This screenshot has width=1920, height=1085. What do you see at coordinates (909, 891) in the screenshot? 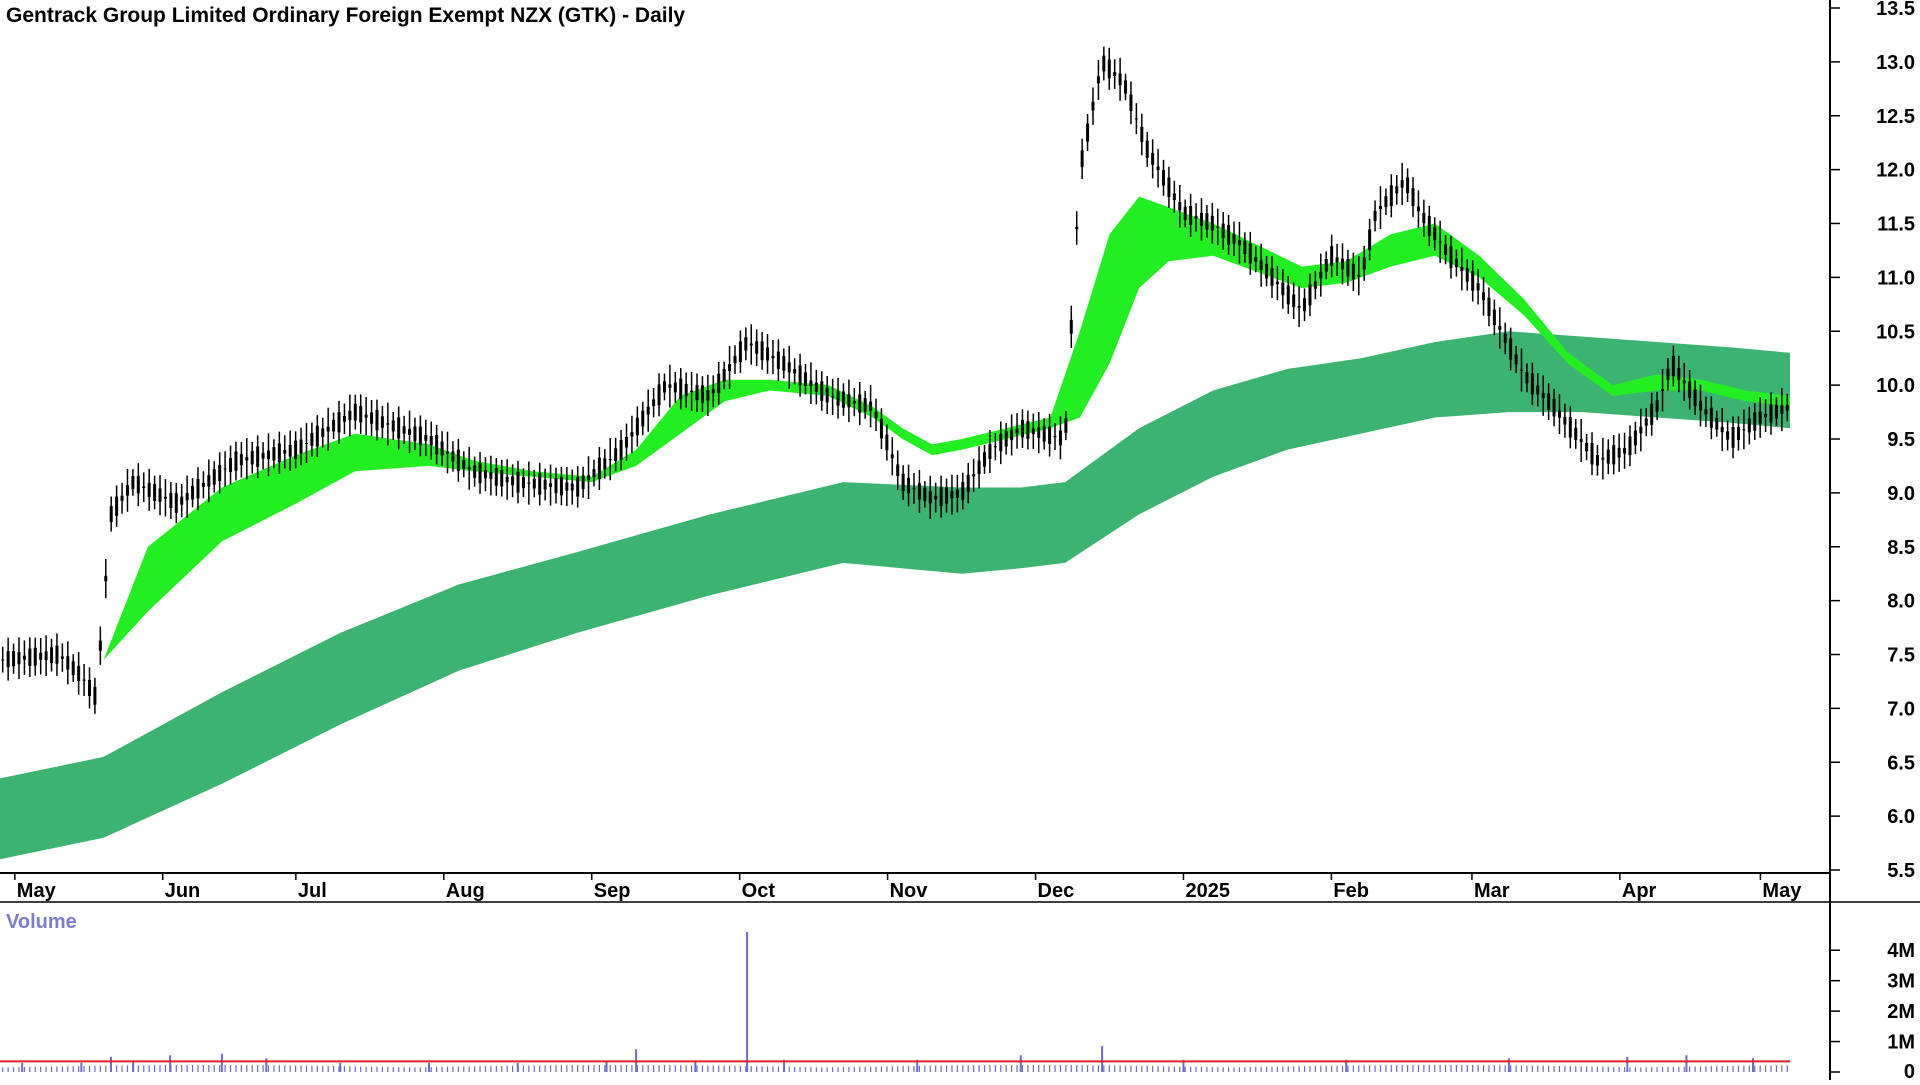
I see `time-tick-label: Nov` at bounding box center [909, 891].